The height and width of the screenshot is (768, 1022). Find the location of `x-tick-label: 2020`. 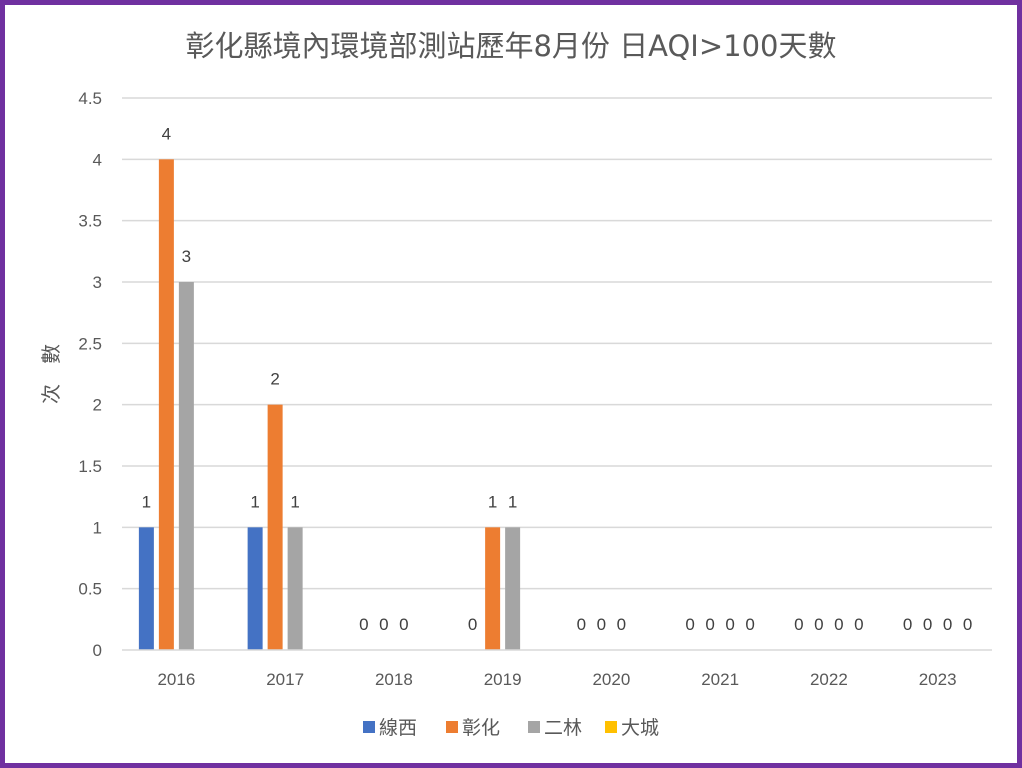

x-tick-label: 2020 is located at coordinates (611, 679).